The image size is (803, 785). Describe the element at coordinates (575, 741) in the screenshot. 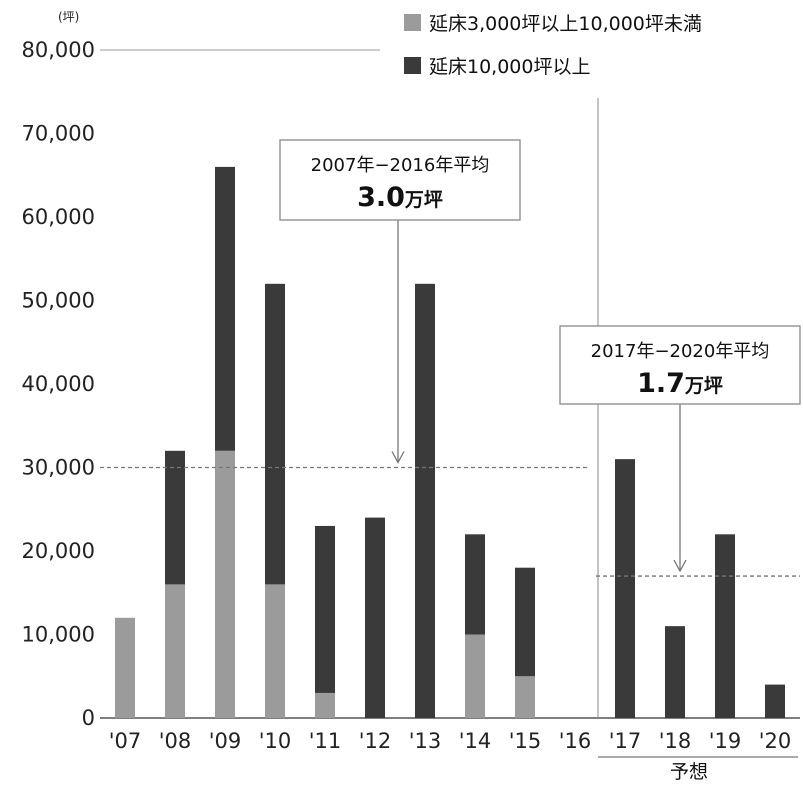

I see `x-tick-label: '16` at that location.